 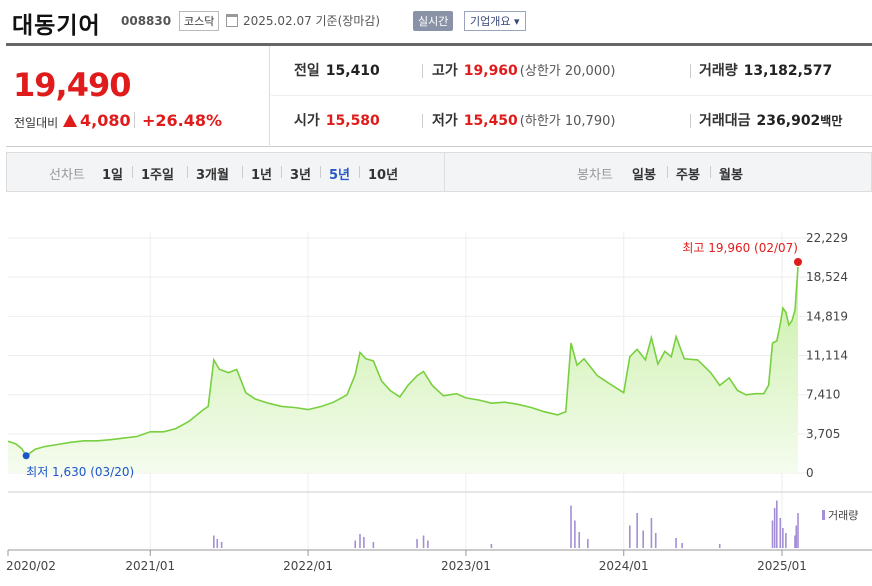 I want to click on x-tick-label: 2023/01, so click(x=466, y=566).